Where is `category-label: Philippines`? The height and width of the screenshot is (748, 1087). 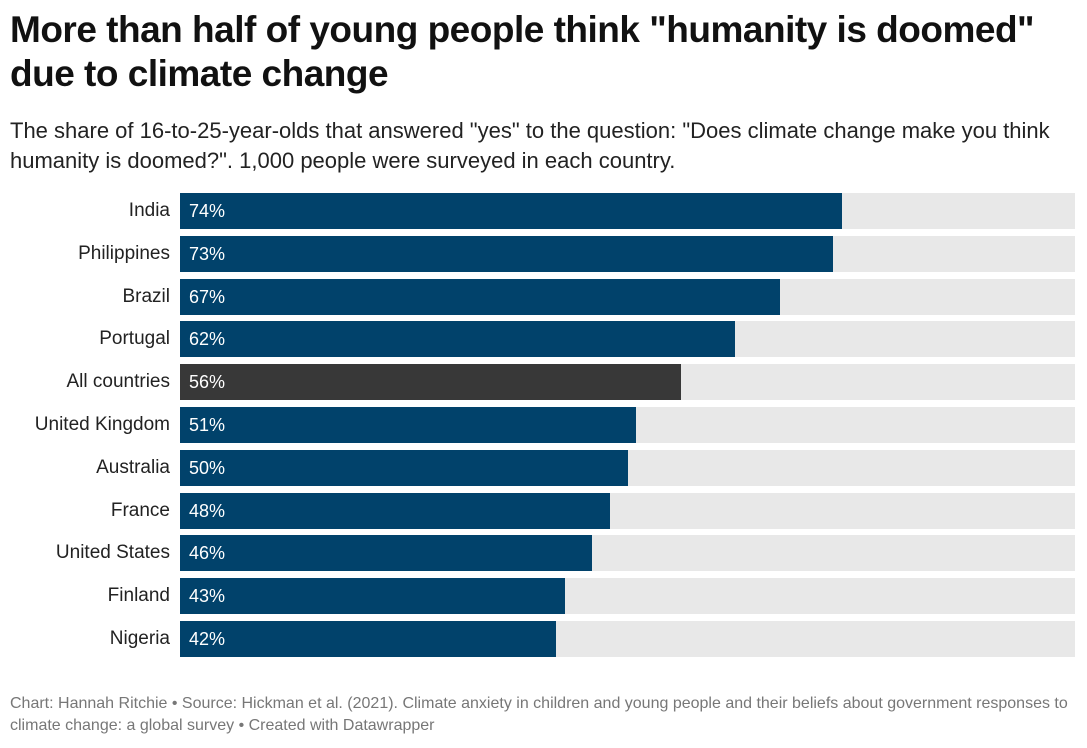 category-label: Philippines is located at coordinates (124, 253).